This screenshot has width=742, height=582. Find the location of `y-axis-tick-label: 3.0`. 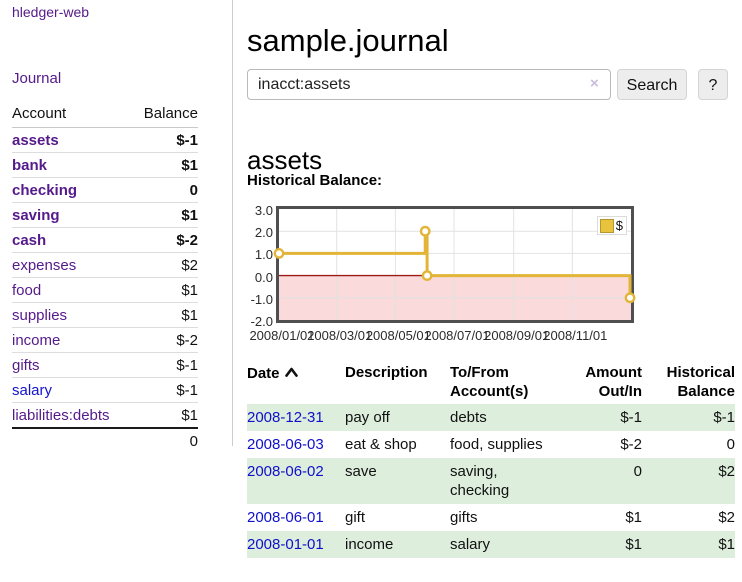

y-axis-tick-label: 3.0 is located at coordinates (263, 210).